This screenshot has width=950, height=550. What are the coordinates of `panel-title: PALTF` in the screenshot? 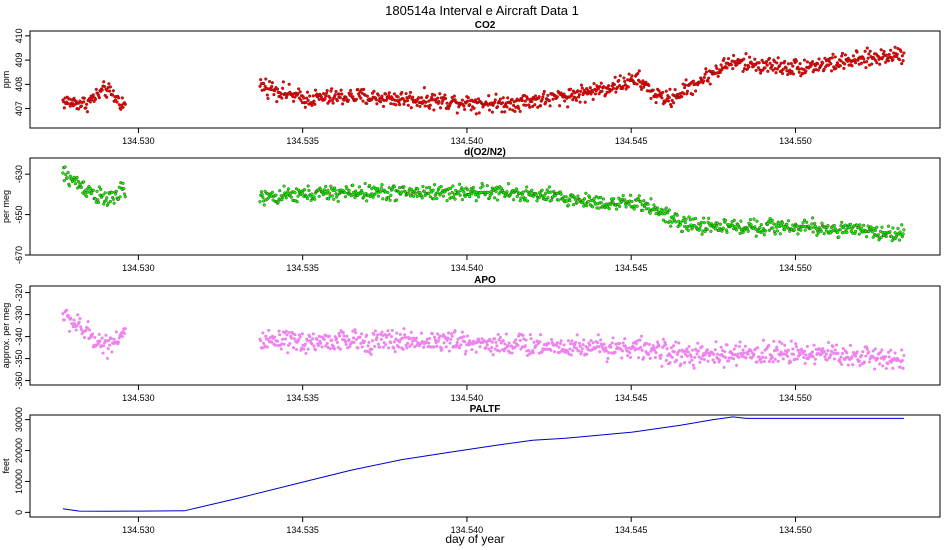 It's located at (485, 409).